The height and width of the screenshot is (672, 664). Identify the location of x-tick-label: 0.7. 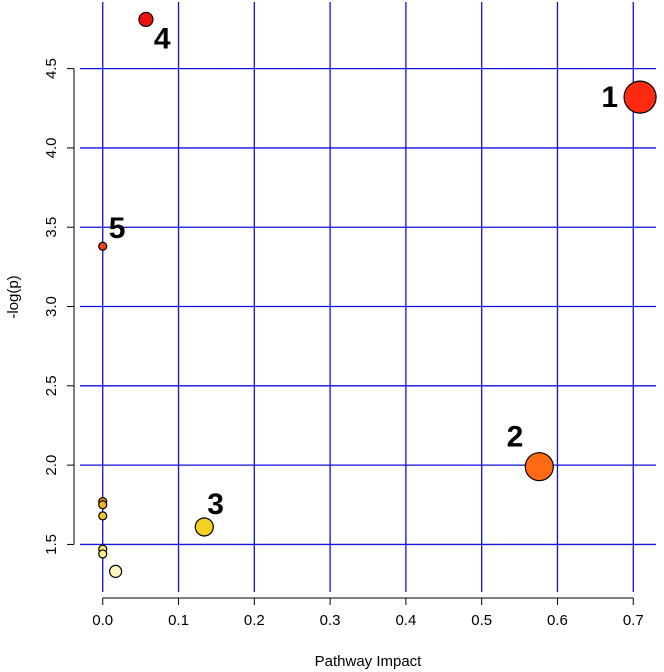
(633, 620).